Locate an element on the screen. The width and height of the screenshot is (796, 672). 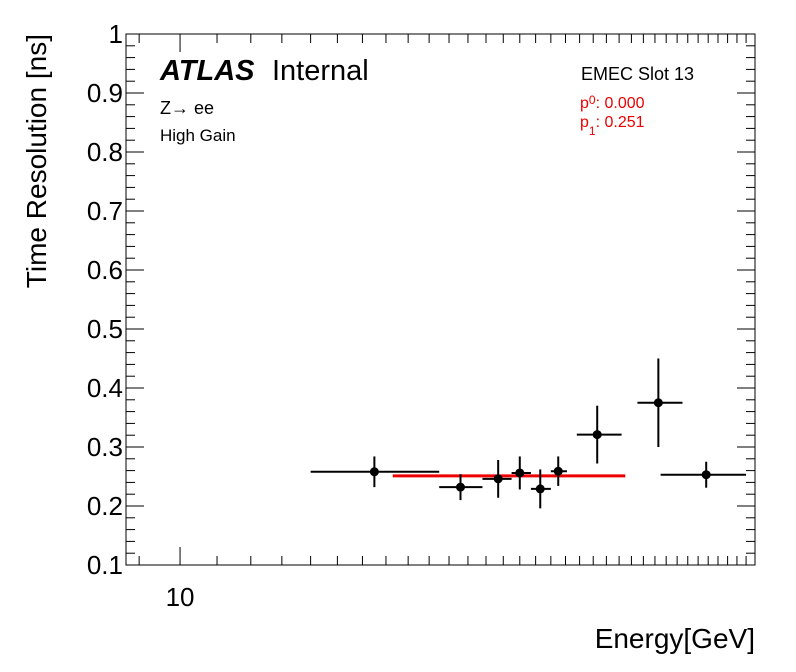
fit-param-p1-value: : 0.251 is located at coordinates (620, 122).